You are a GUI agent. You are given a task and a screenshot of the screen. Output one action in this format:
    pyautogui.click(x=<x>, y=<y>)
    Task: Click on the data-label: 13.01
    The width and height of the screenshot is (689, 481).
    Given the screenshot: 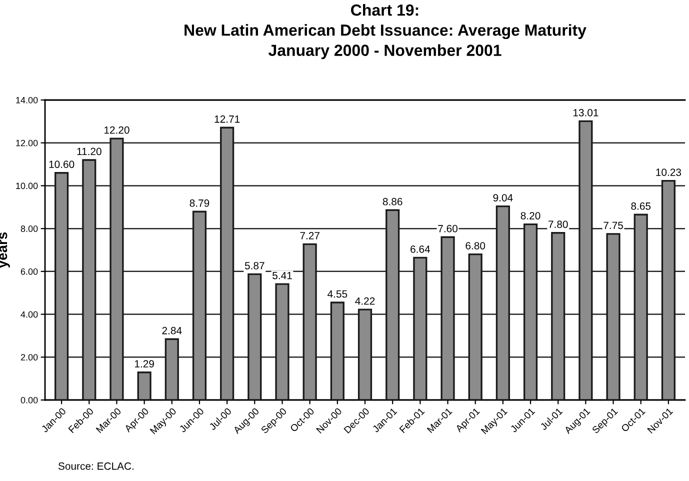 What is the action you would take?
    pyautogui.click(x=585, y=112)
    